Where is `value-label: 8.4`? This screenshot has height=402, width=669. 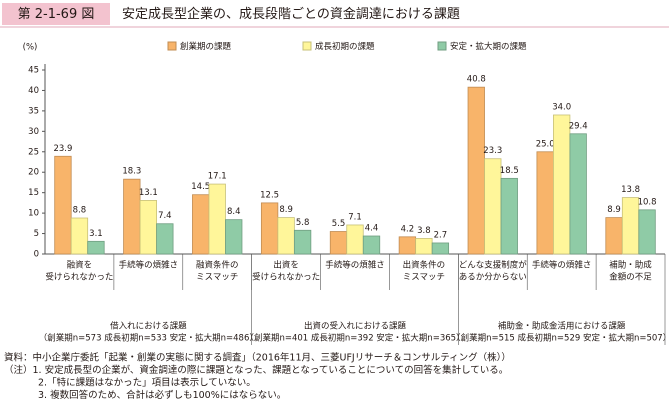 value-label: 8.4 is located at coordinates (234, 212).